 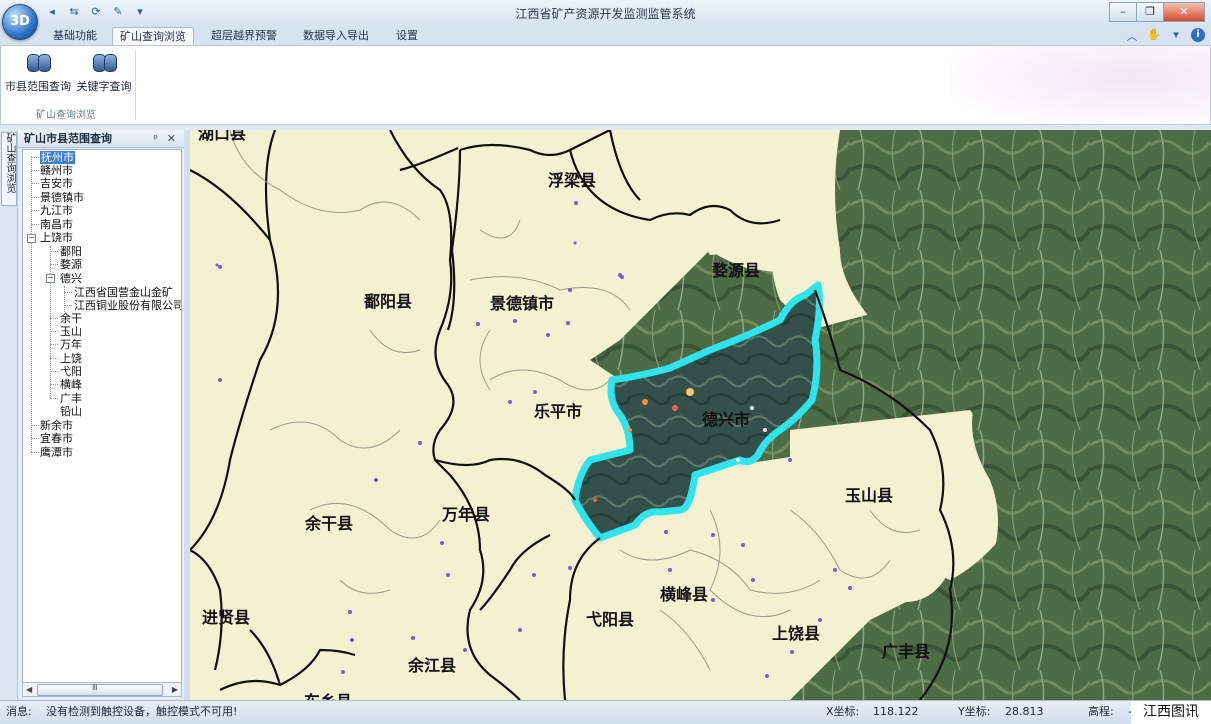 I want to click on y-coord-label: Y坐标:, so click(x=974, y=711).